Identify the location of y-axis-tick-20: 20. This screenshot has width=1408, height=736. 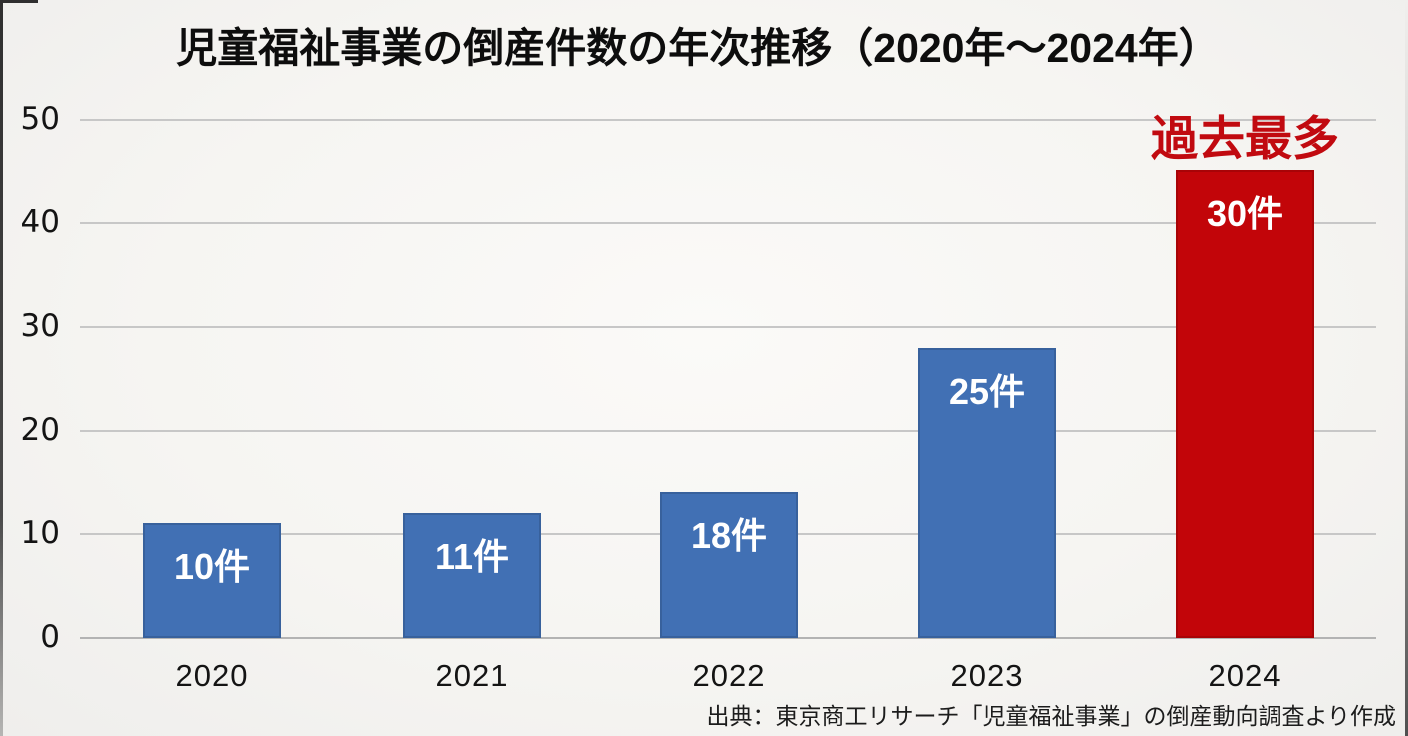
(40, 429).